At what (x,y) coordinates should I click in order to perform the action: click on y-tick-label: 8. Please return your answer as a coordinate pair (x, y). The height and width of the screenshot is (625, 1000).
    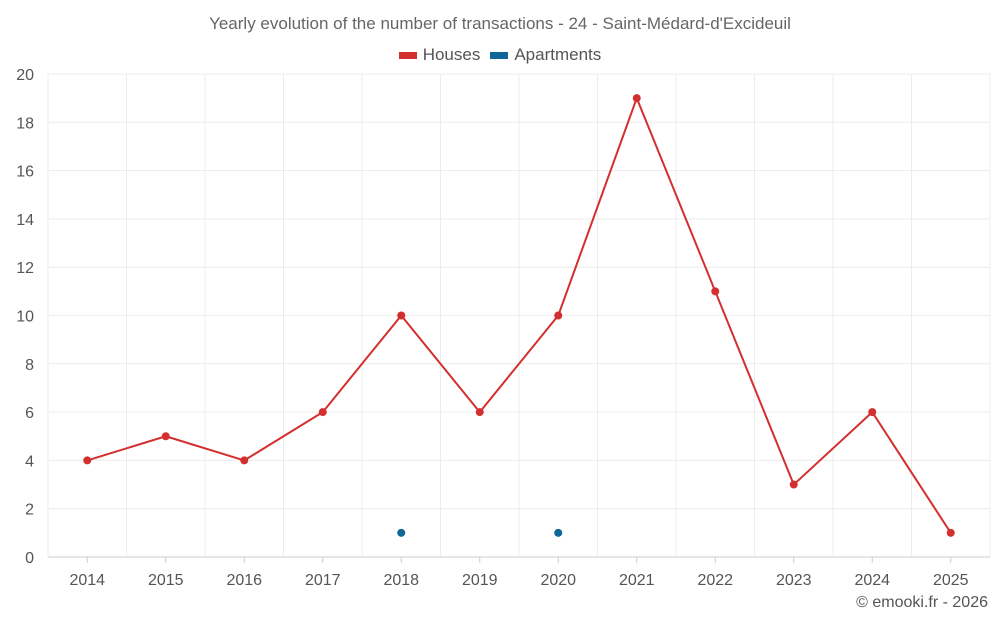
    Looking at the image, I should click on (29, 365).